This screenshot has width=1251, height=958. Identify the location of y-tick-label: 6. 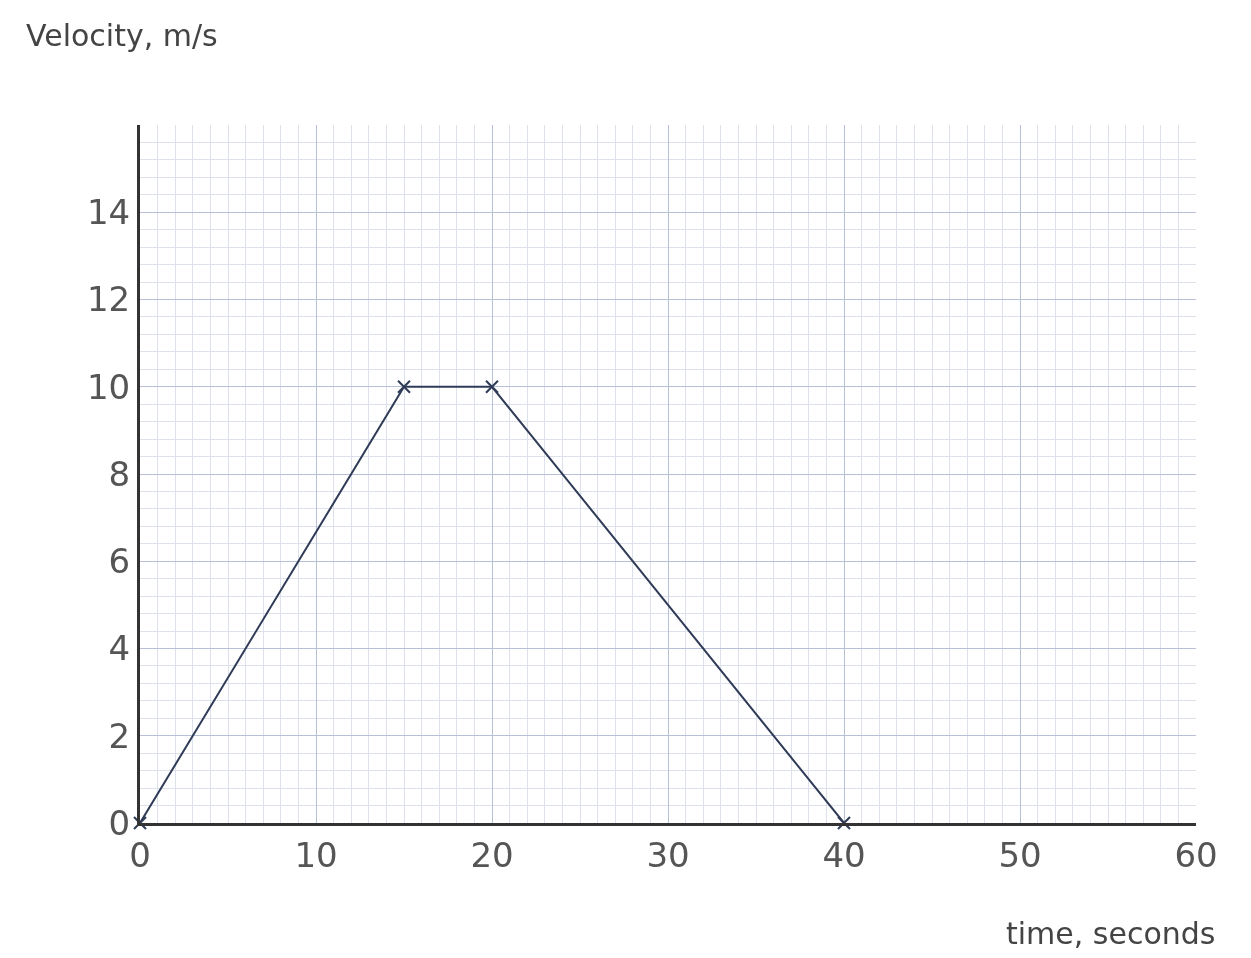
(119, 561).